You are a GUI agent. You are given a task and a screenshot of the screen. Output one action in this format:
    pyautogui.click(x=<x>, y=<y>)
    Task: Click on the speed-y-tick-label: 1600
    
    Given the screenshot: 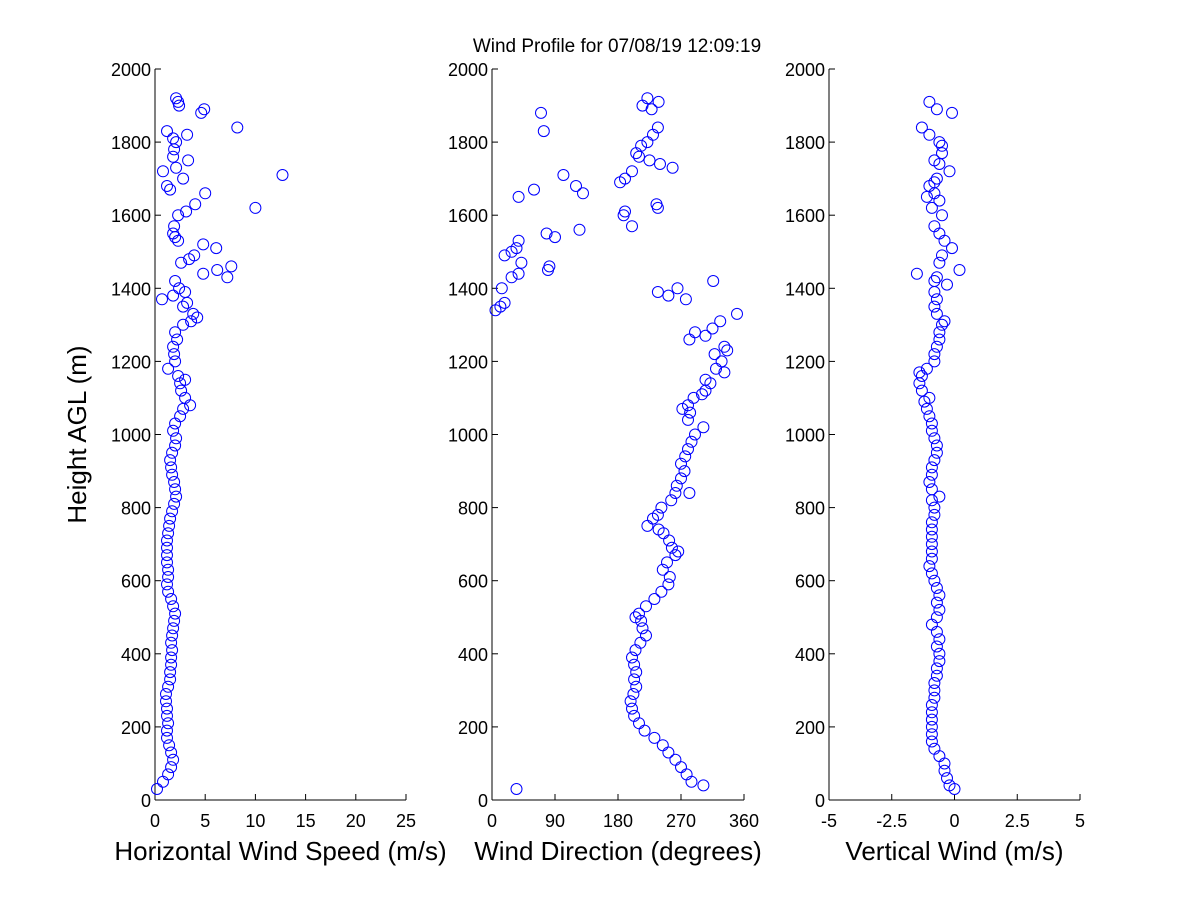 What is the action you would take?
    pyautogui.click(x=131, y=216)
    